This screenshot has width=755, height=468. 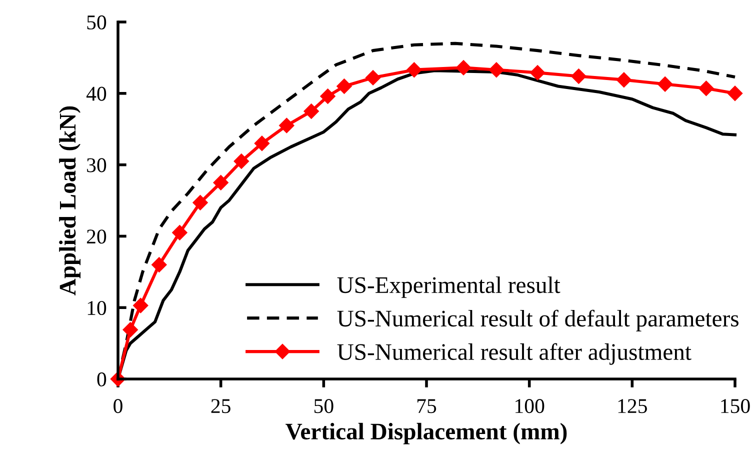 I want to click on x-tick-label: 150, so click(x=735, y=406).